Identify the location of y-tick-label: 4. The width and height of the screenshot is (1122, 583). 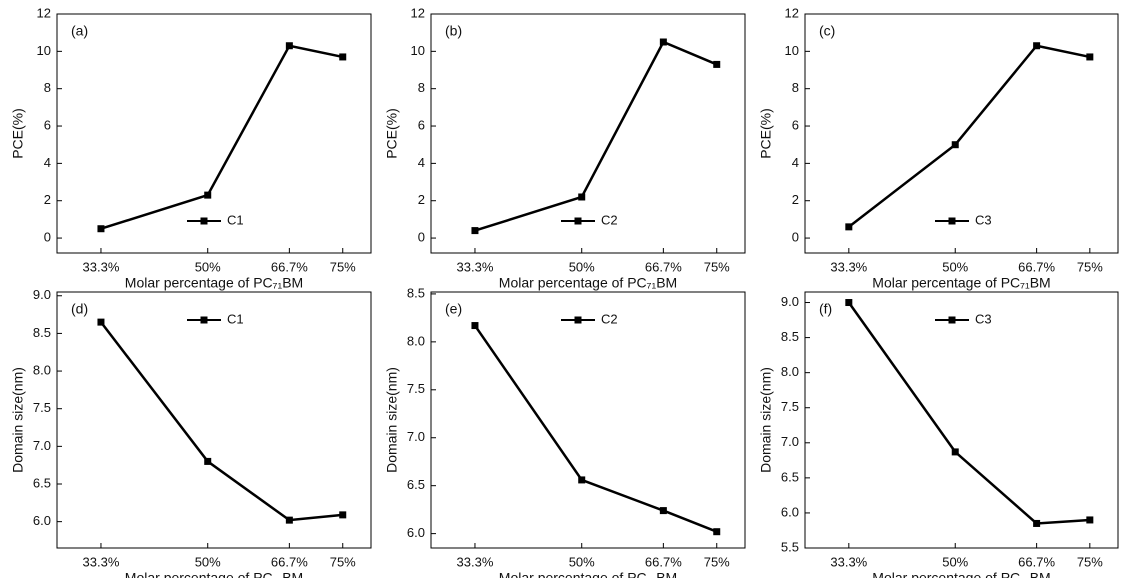
(421, 162).